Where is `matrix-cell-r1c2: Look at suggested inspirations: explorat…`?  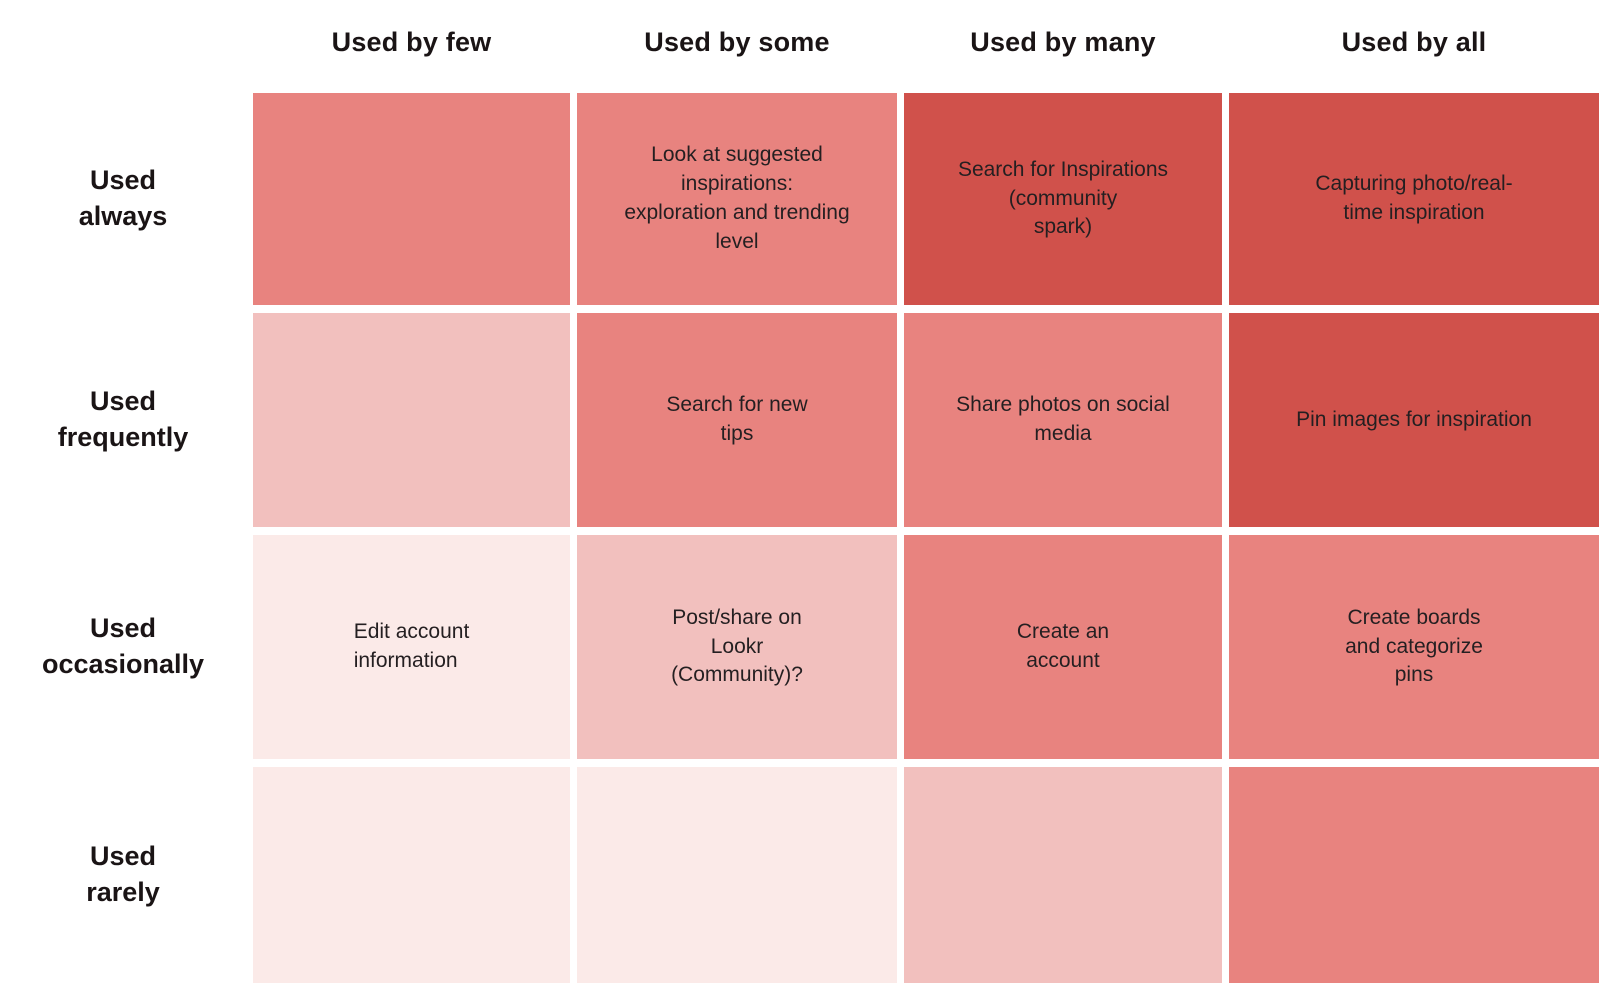 matrix-cell-r1c2: Look at suggested inspirations: explorat… is located at coordinates (737, 199).